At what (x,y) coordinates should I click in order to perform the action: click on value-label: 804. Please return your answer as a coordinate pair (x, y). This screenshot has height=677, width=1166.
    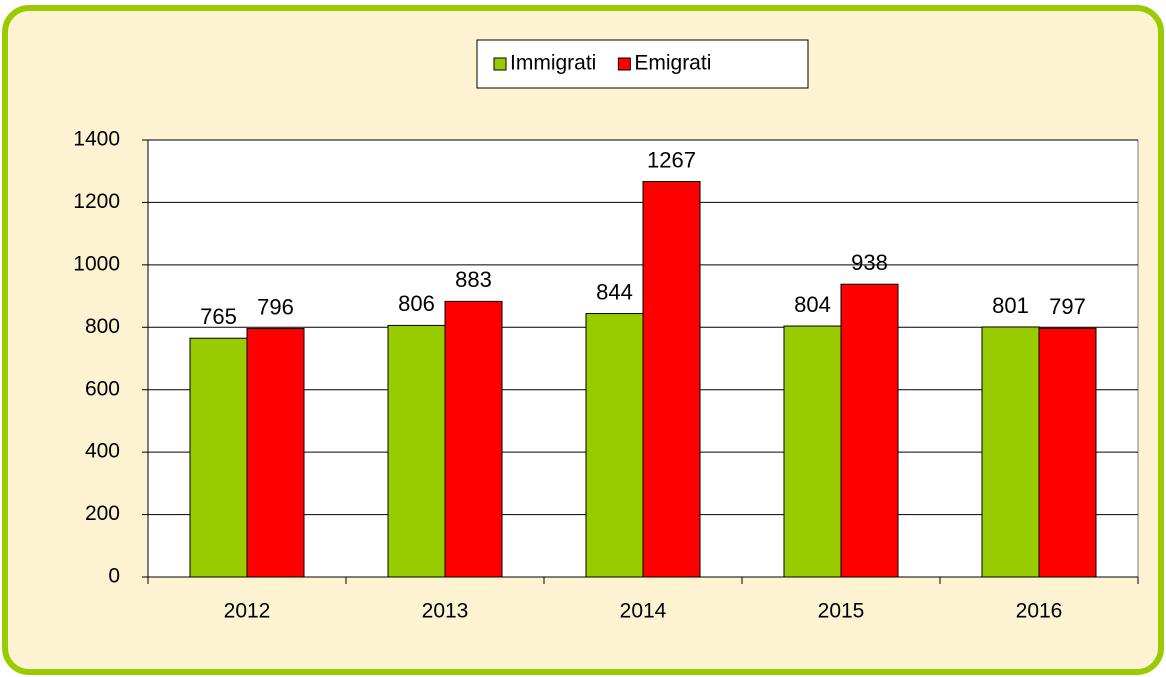
    Looking at the image, I should click on (812, 304).